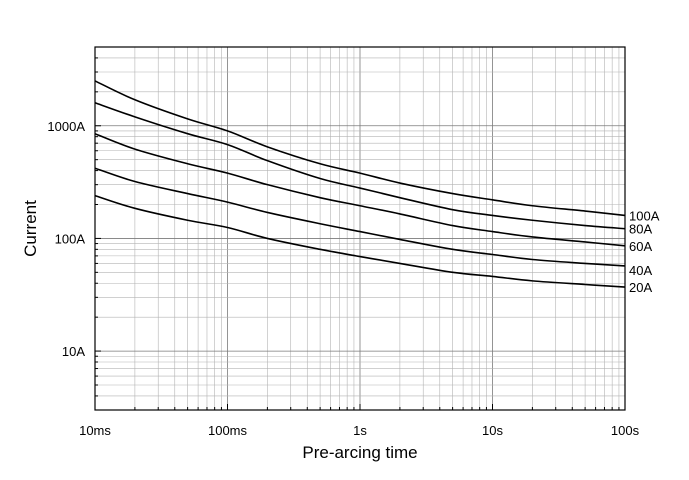  I want to click on x-tick-label: 10s, so click(492, 430).